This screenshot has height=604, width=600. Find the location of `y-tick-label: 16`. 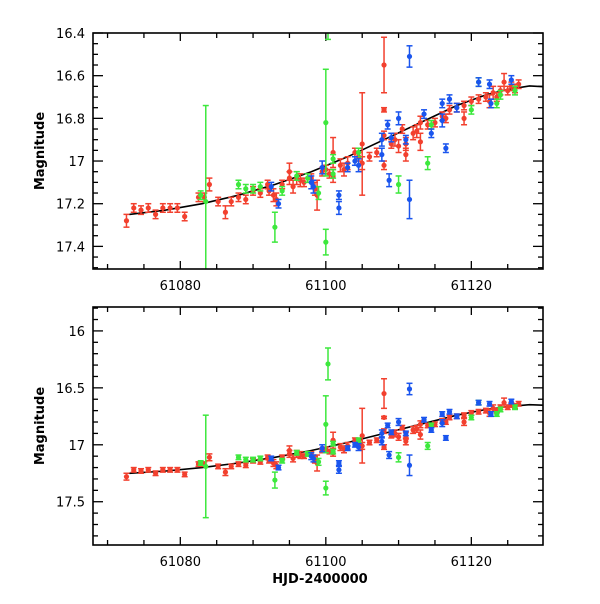

y-tick-label: 16 is located at coordinates (76, 332).